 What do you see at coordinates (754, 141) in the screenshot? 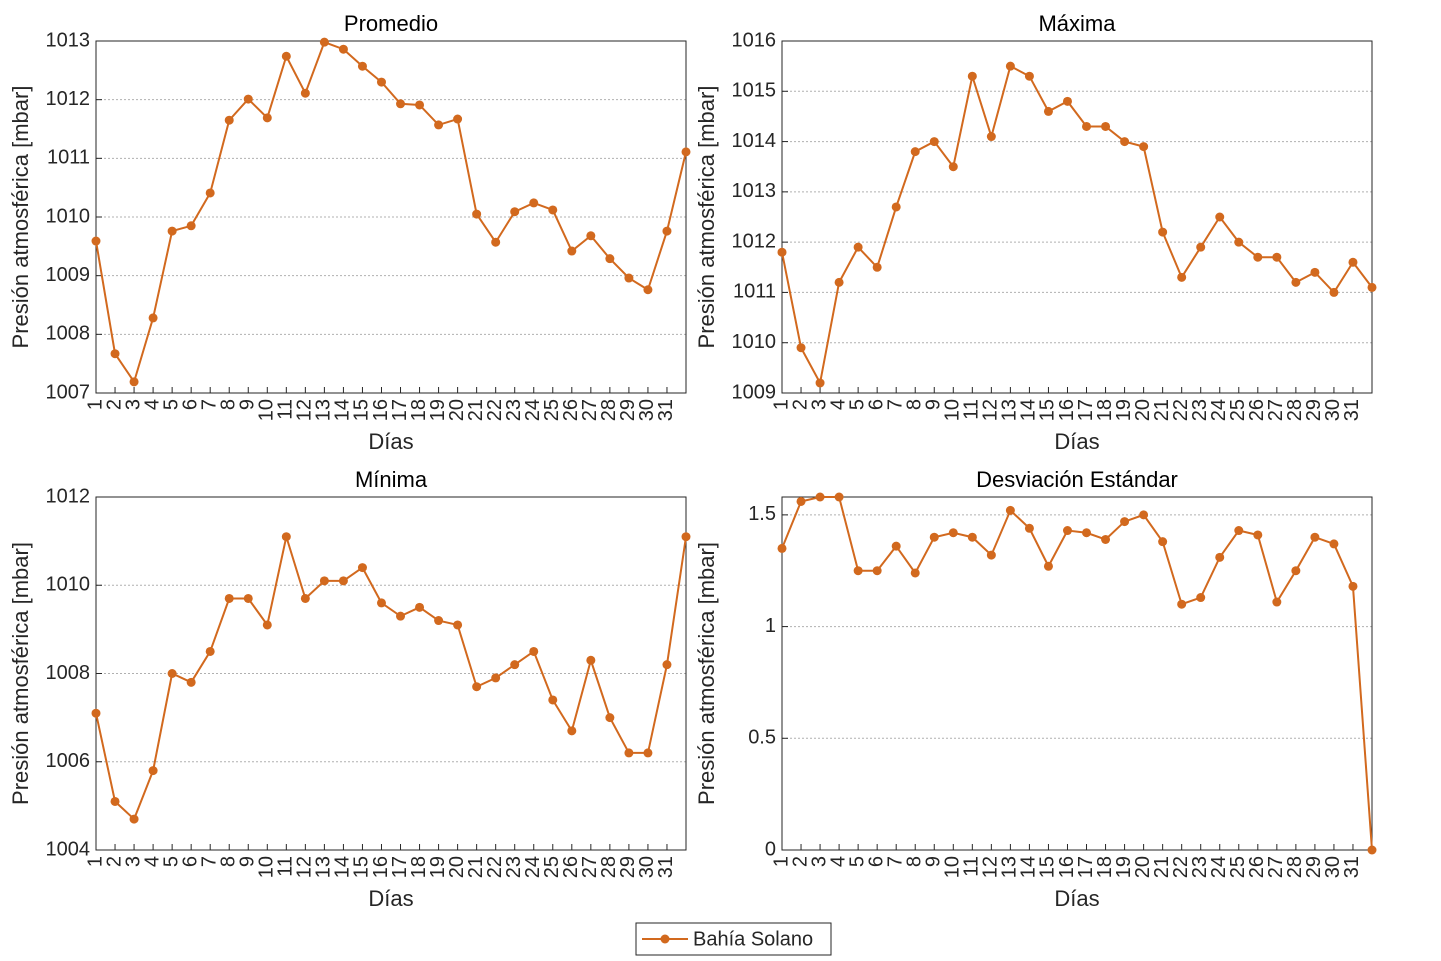
I see `y-tick-label: 1014` at bounding box center [754, 141].